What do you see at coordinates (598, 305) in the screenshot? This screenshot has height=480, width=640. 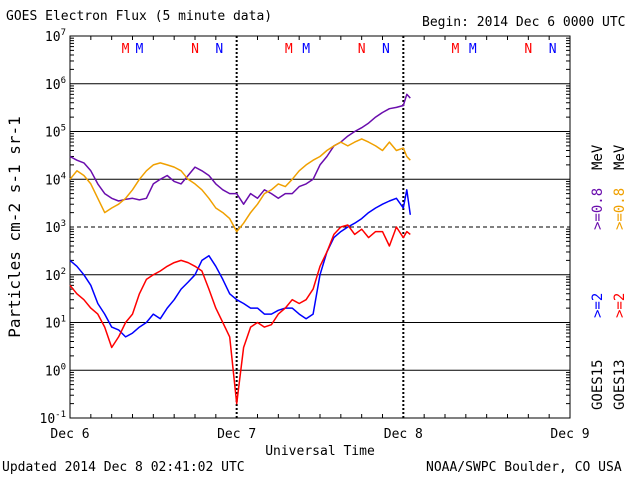 I see `legend-goes15-2: >=2` at bounding box center [598, 305].